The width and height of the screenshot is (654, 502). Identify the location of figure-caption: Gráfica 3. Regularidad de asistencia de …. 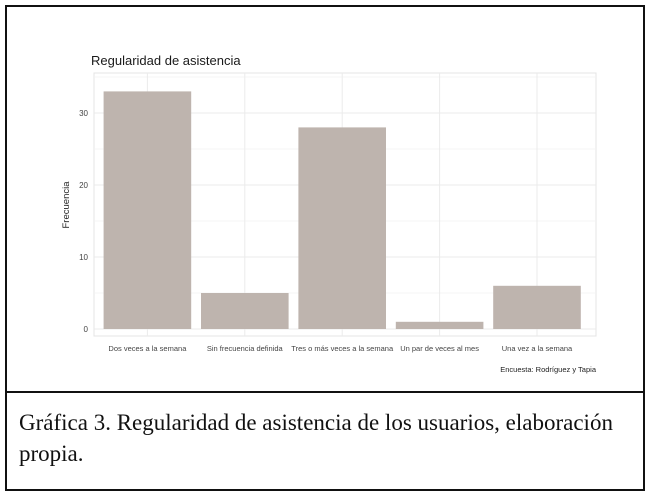
(316, 438).